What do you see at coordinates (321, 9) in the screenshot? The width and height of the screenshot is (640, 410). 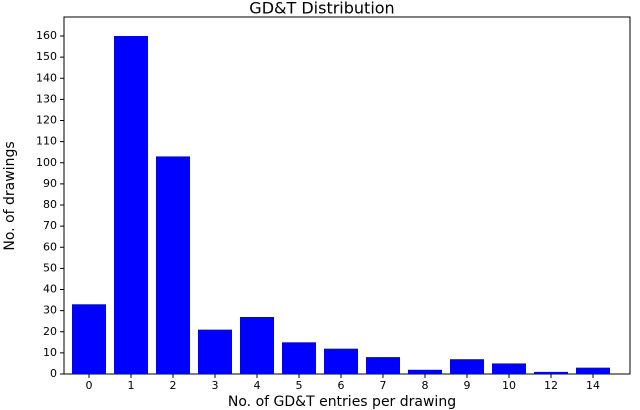 I see `chart-title: GD&T Distribution` at bounding box center [321, 9].